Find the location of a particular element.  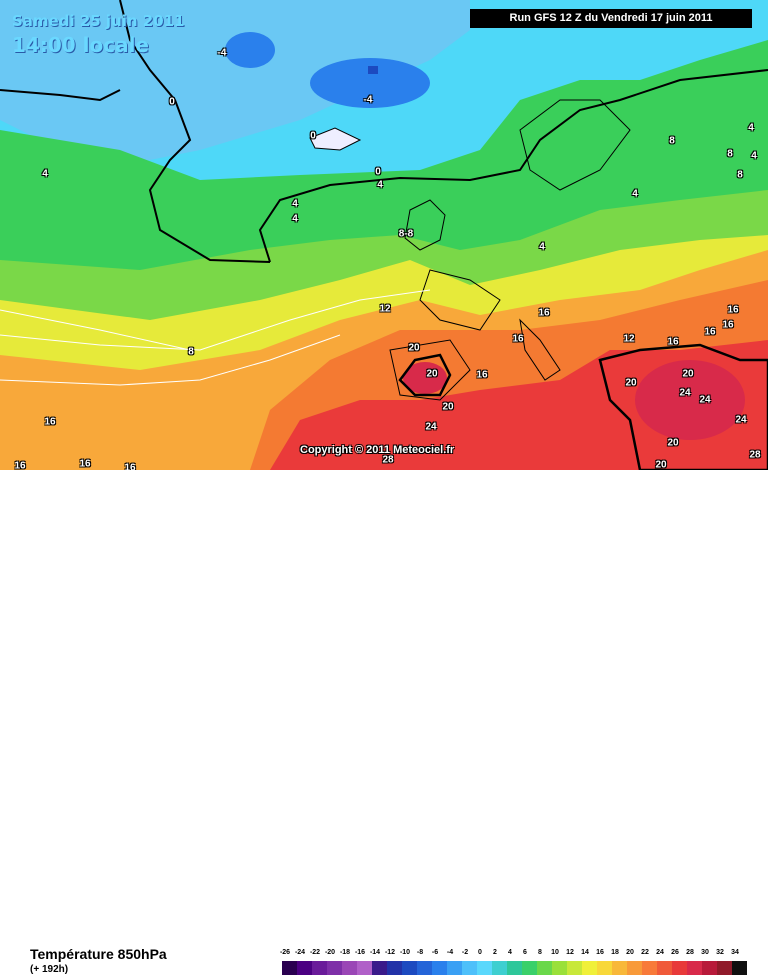

scale-tick: 24 is located at coordinates (660, 952).